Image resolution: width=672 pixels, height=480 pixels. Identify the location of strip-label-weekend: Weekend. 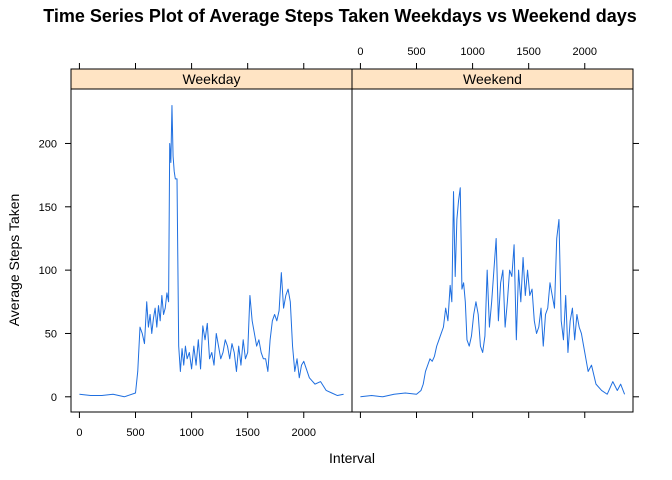
(492, 79).